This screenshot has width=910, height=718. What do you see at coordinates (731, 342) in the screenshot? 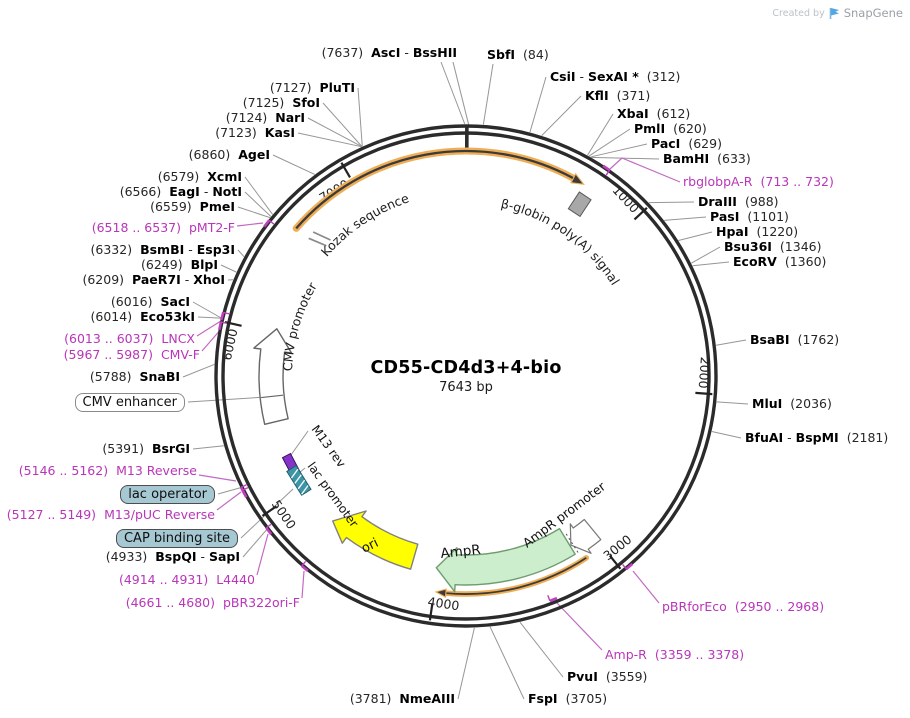
I see `connector-BsaBI` at bounding box center [731, 342].